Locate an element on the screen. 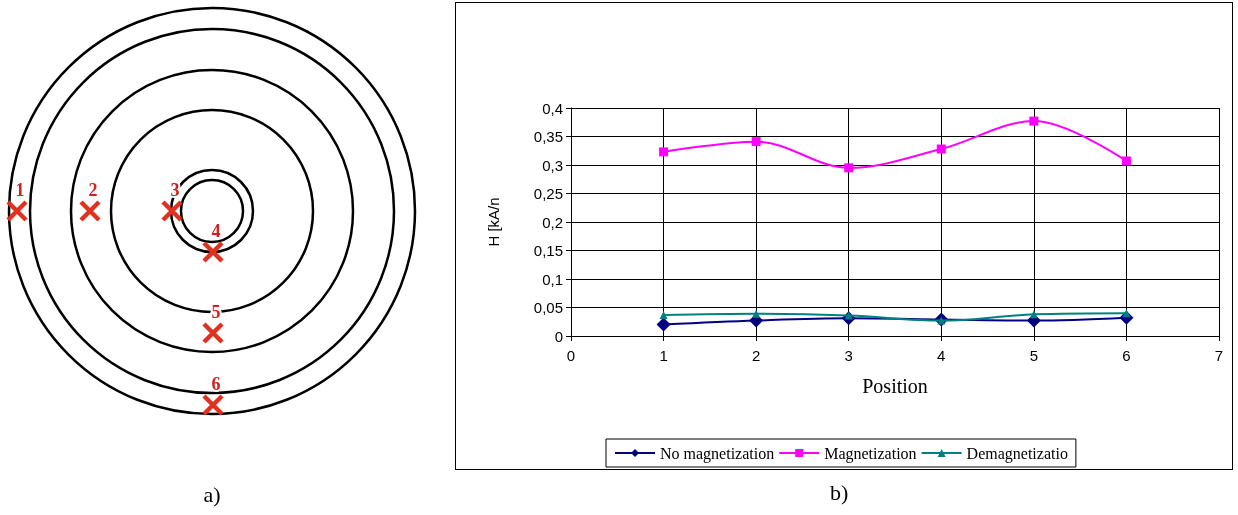  legend-label: Magnetization is located at coordinates (870, 453).